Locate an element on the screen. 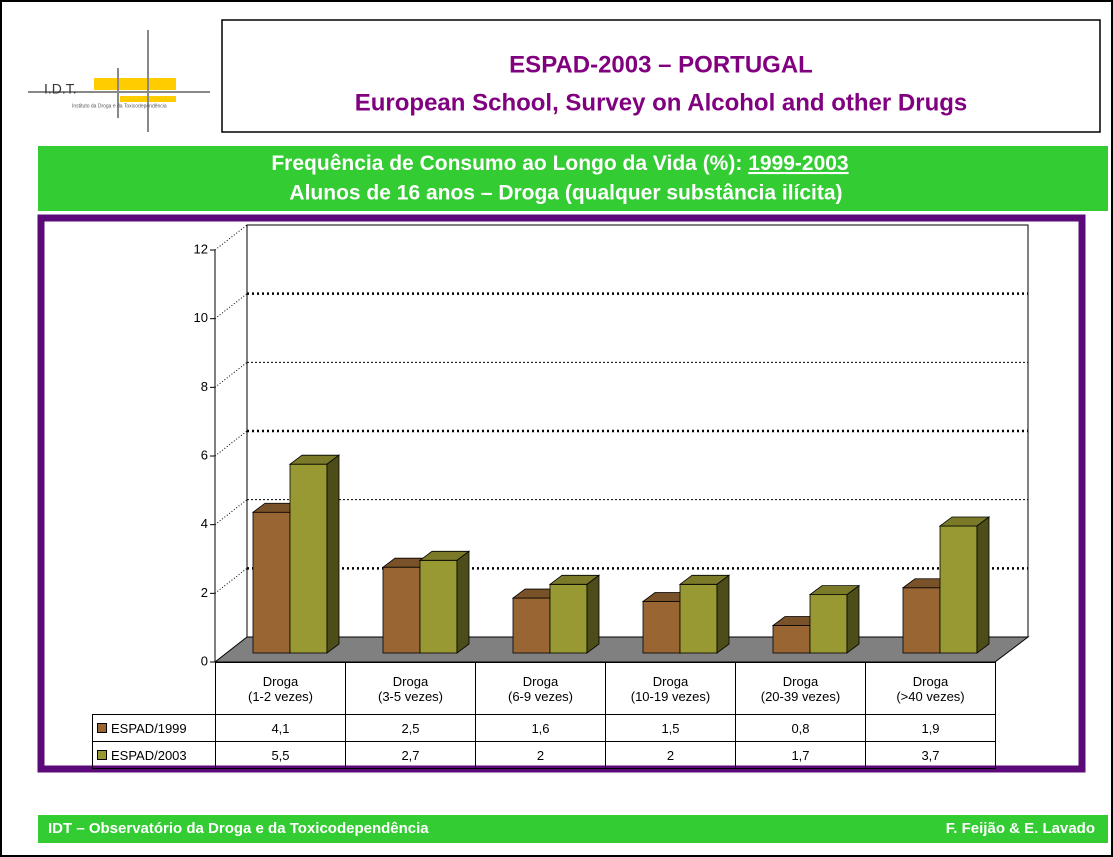  value-label: 1,6 is located at coordinates (540, 728).